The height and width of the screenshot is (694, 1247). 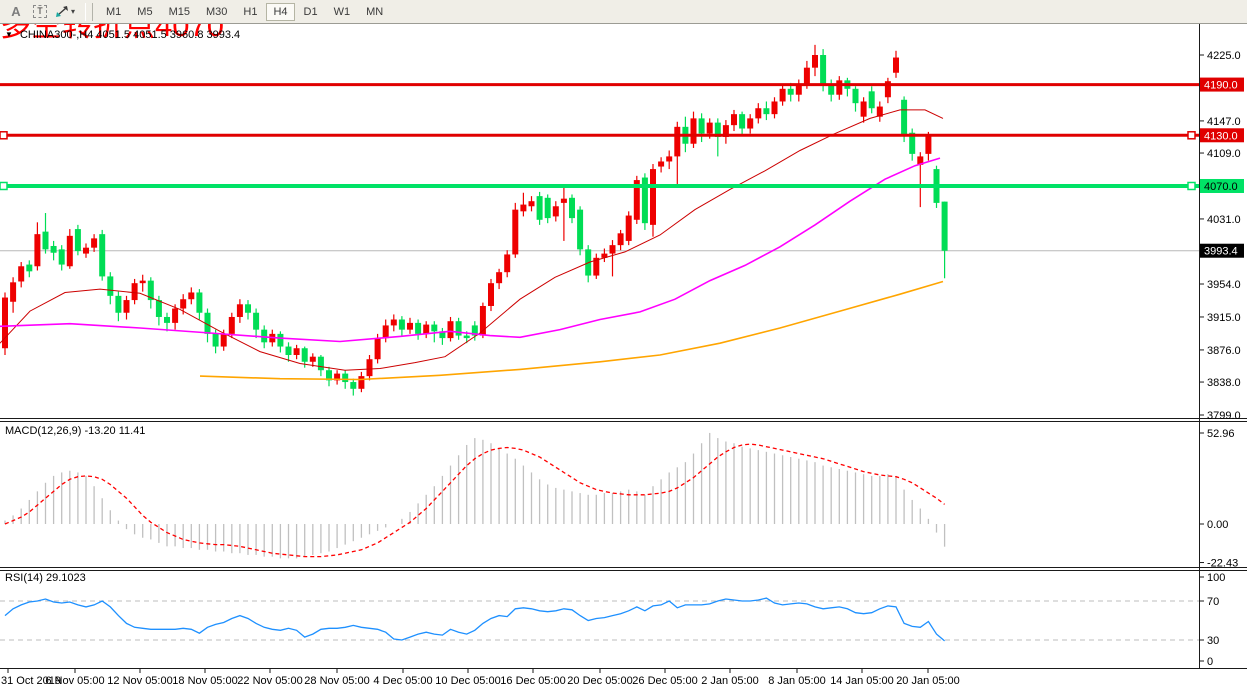 What do you see at coordinates (1224, 154) in the screenshot?
I see `svg-text: 4109.0` at bounding box center [1224, 154].